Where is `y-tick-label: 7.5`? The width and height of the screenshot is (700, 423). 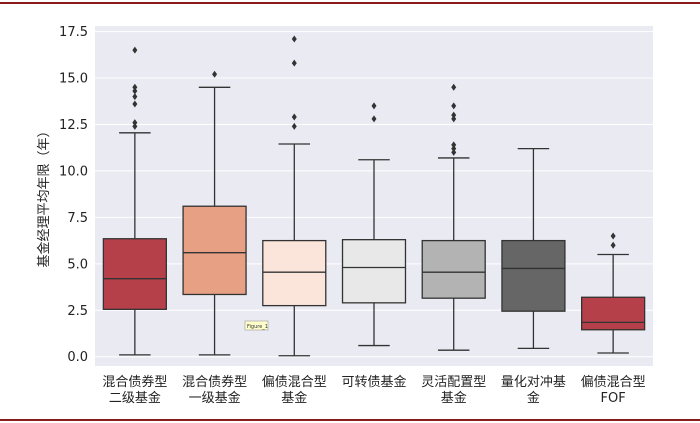
y-tick-label: 7.5 is located at coordinates (77, 218).